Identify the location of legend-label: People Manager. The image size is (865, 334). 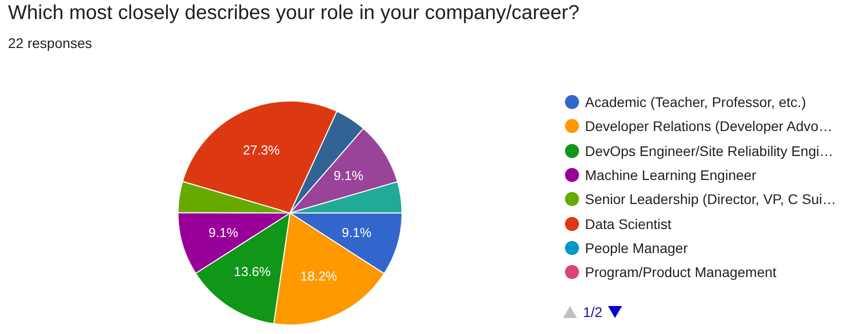
(636, 248).